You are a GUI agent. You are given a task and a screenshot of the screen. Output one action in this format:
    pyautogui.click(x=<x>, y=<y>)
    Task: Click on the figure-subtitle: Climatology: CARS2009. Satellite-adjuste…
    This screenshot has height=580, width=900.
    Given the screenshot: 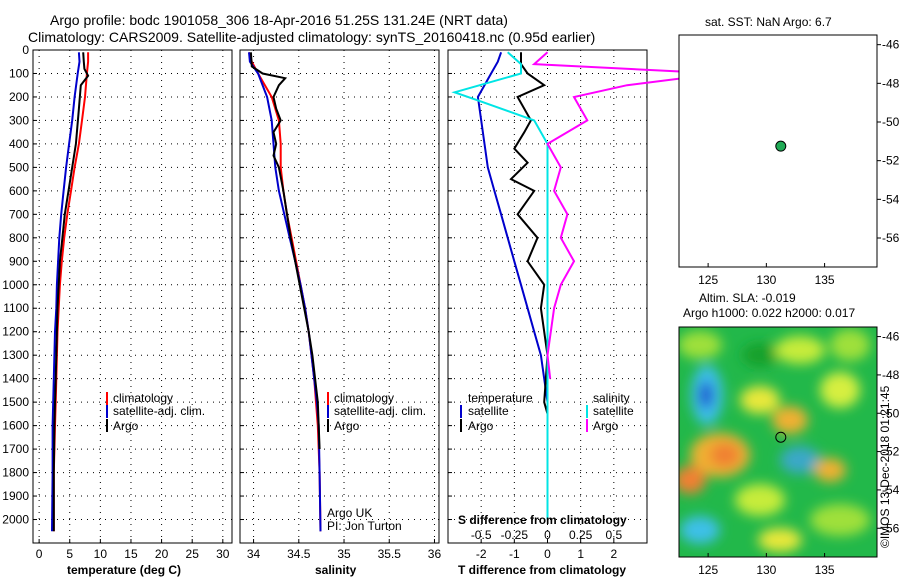 What is the action you would take?
    pyautogui.click(x=311, y=37)
    